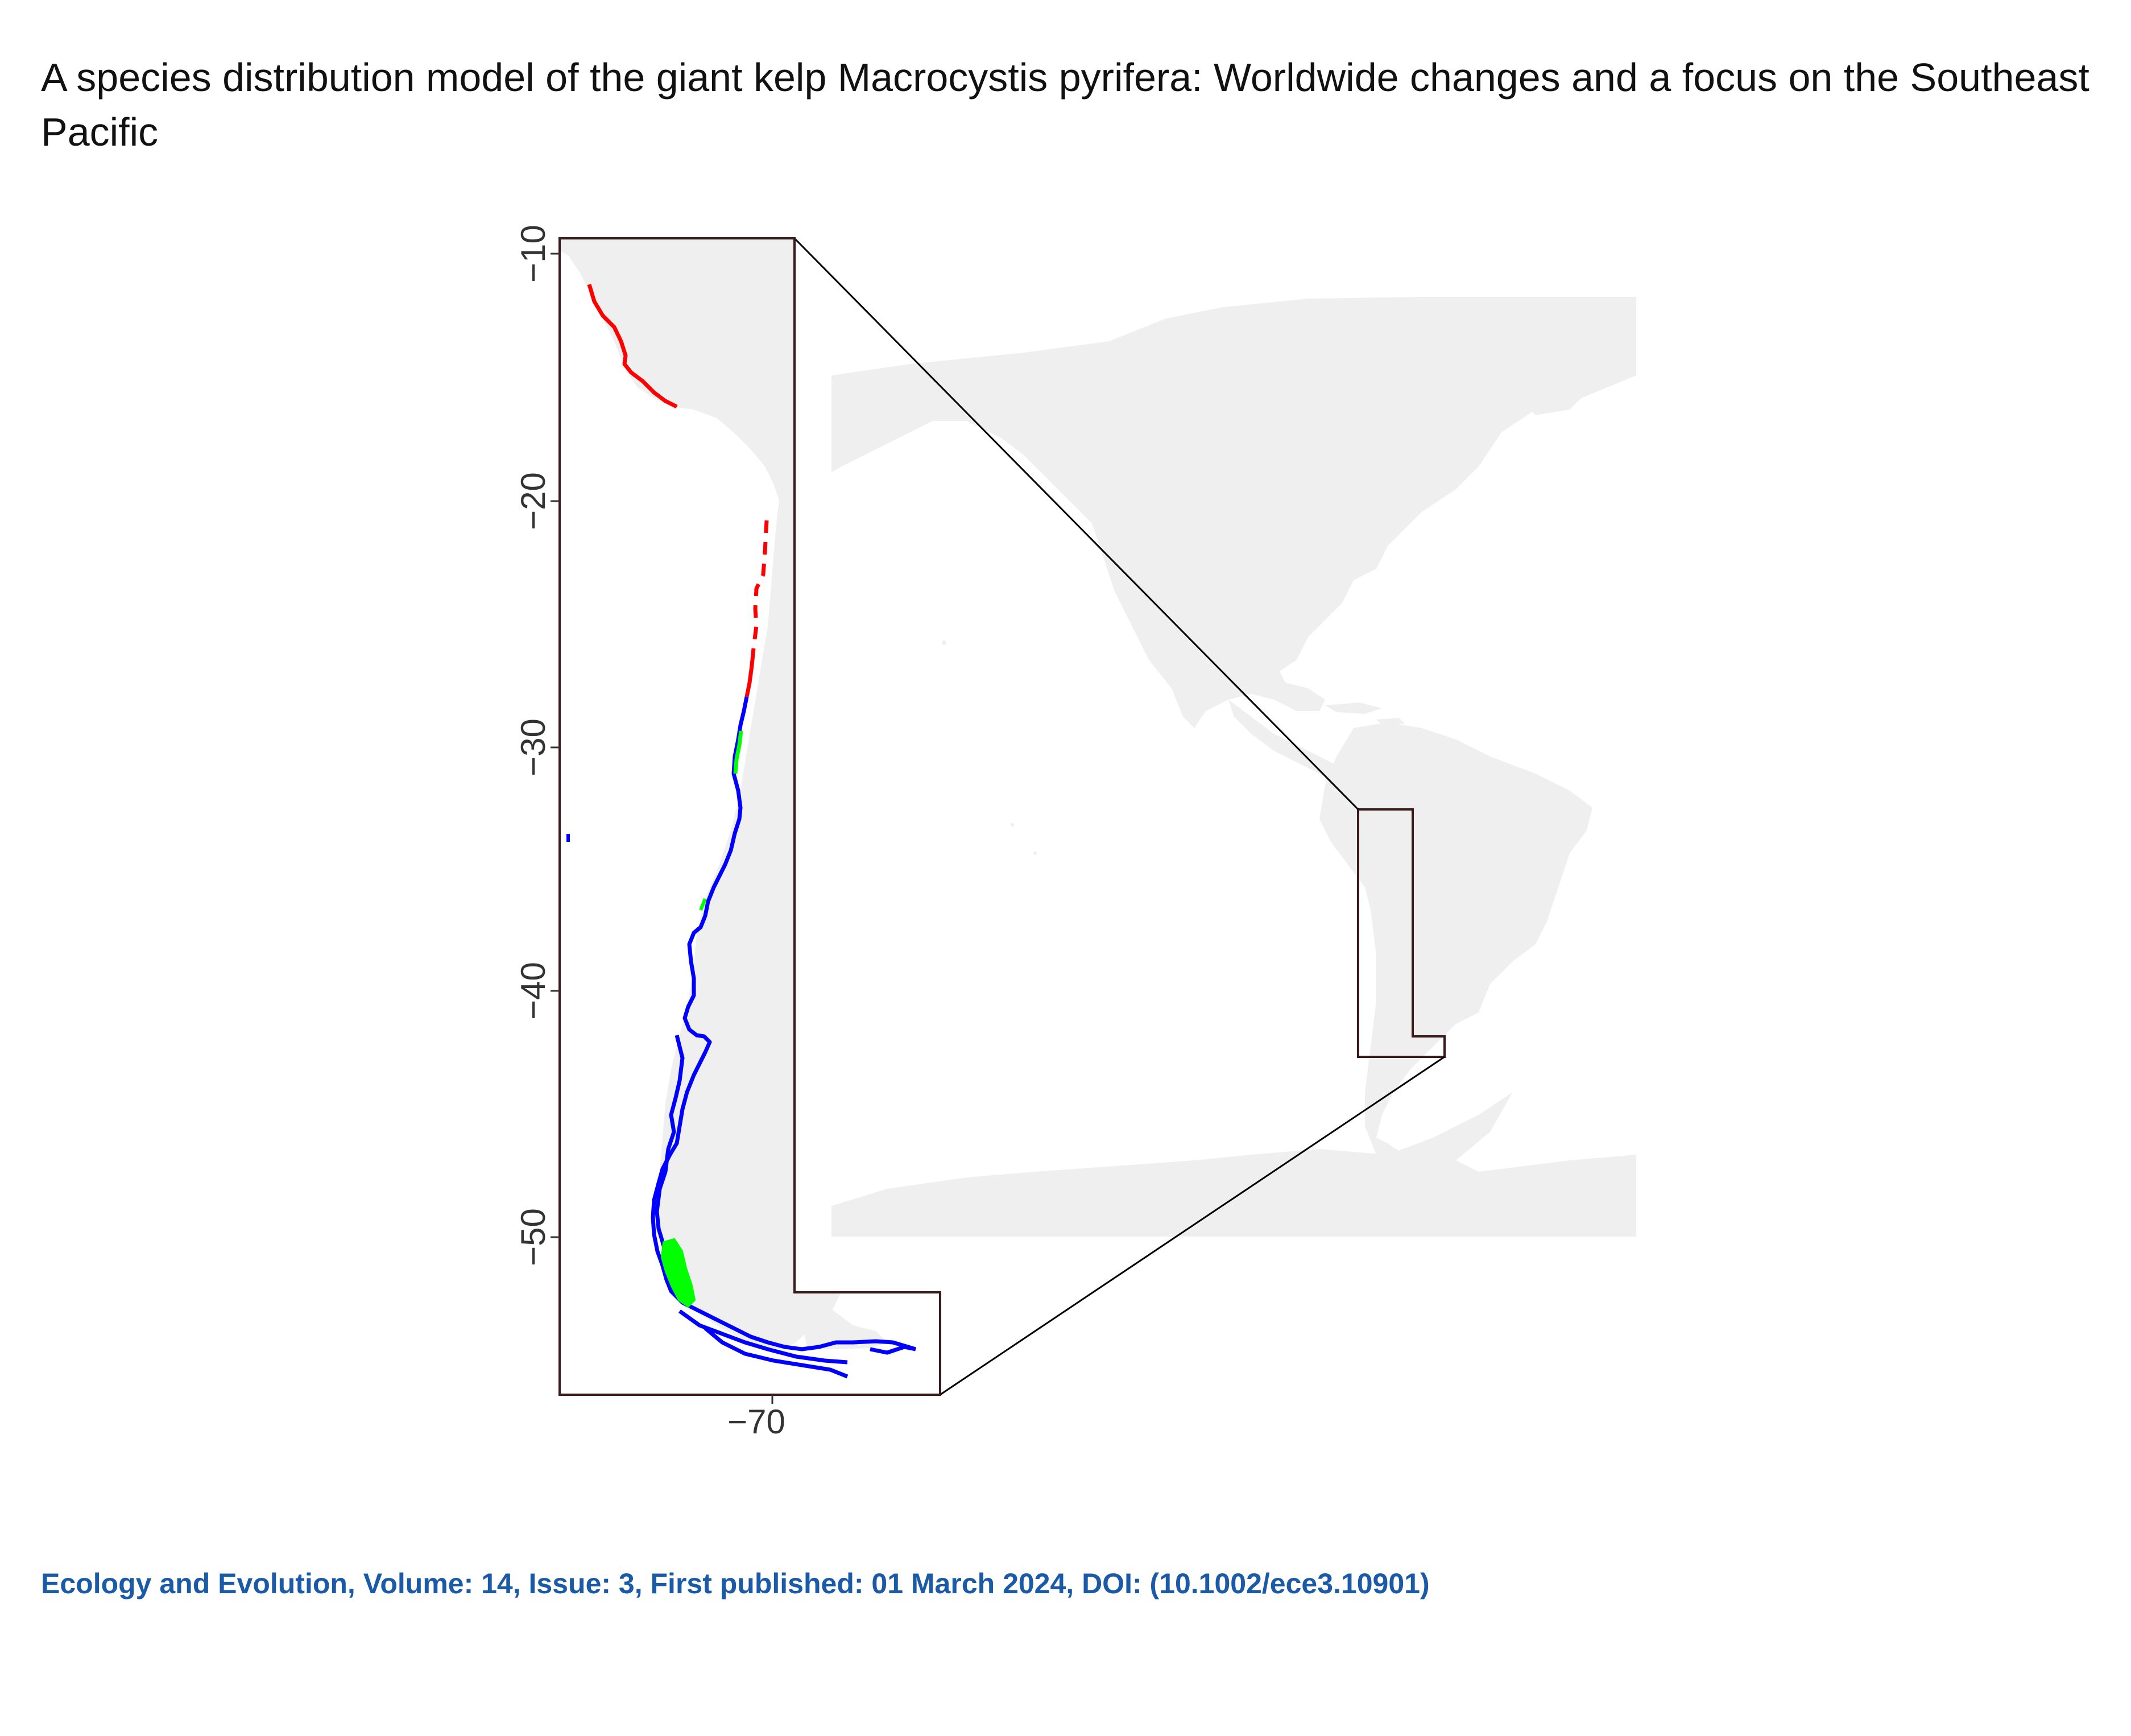 The image size is (2131, 1736). I want to click on y-tick-label: −20, so click(533, 501).